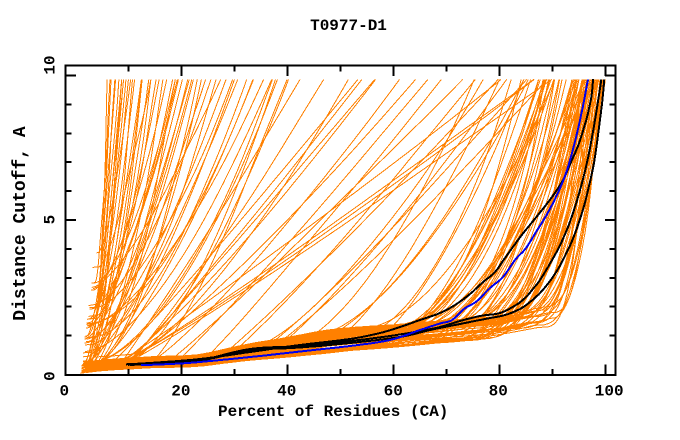  I want to click on svg-text: 20, so click(180, 392).